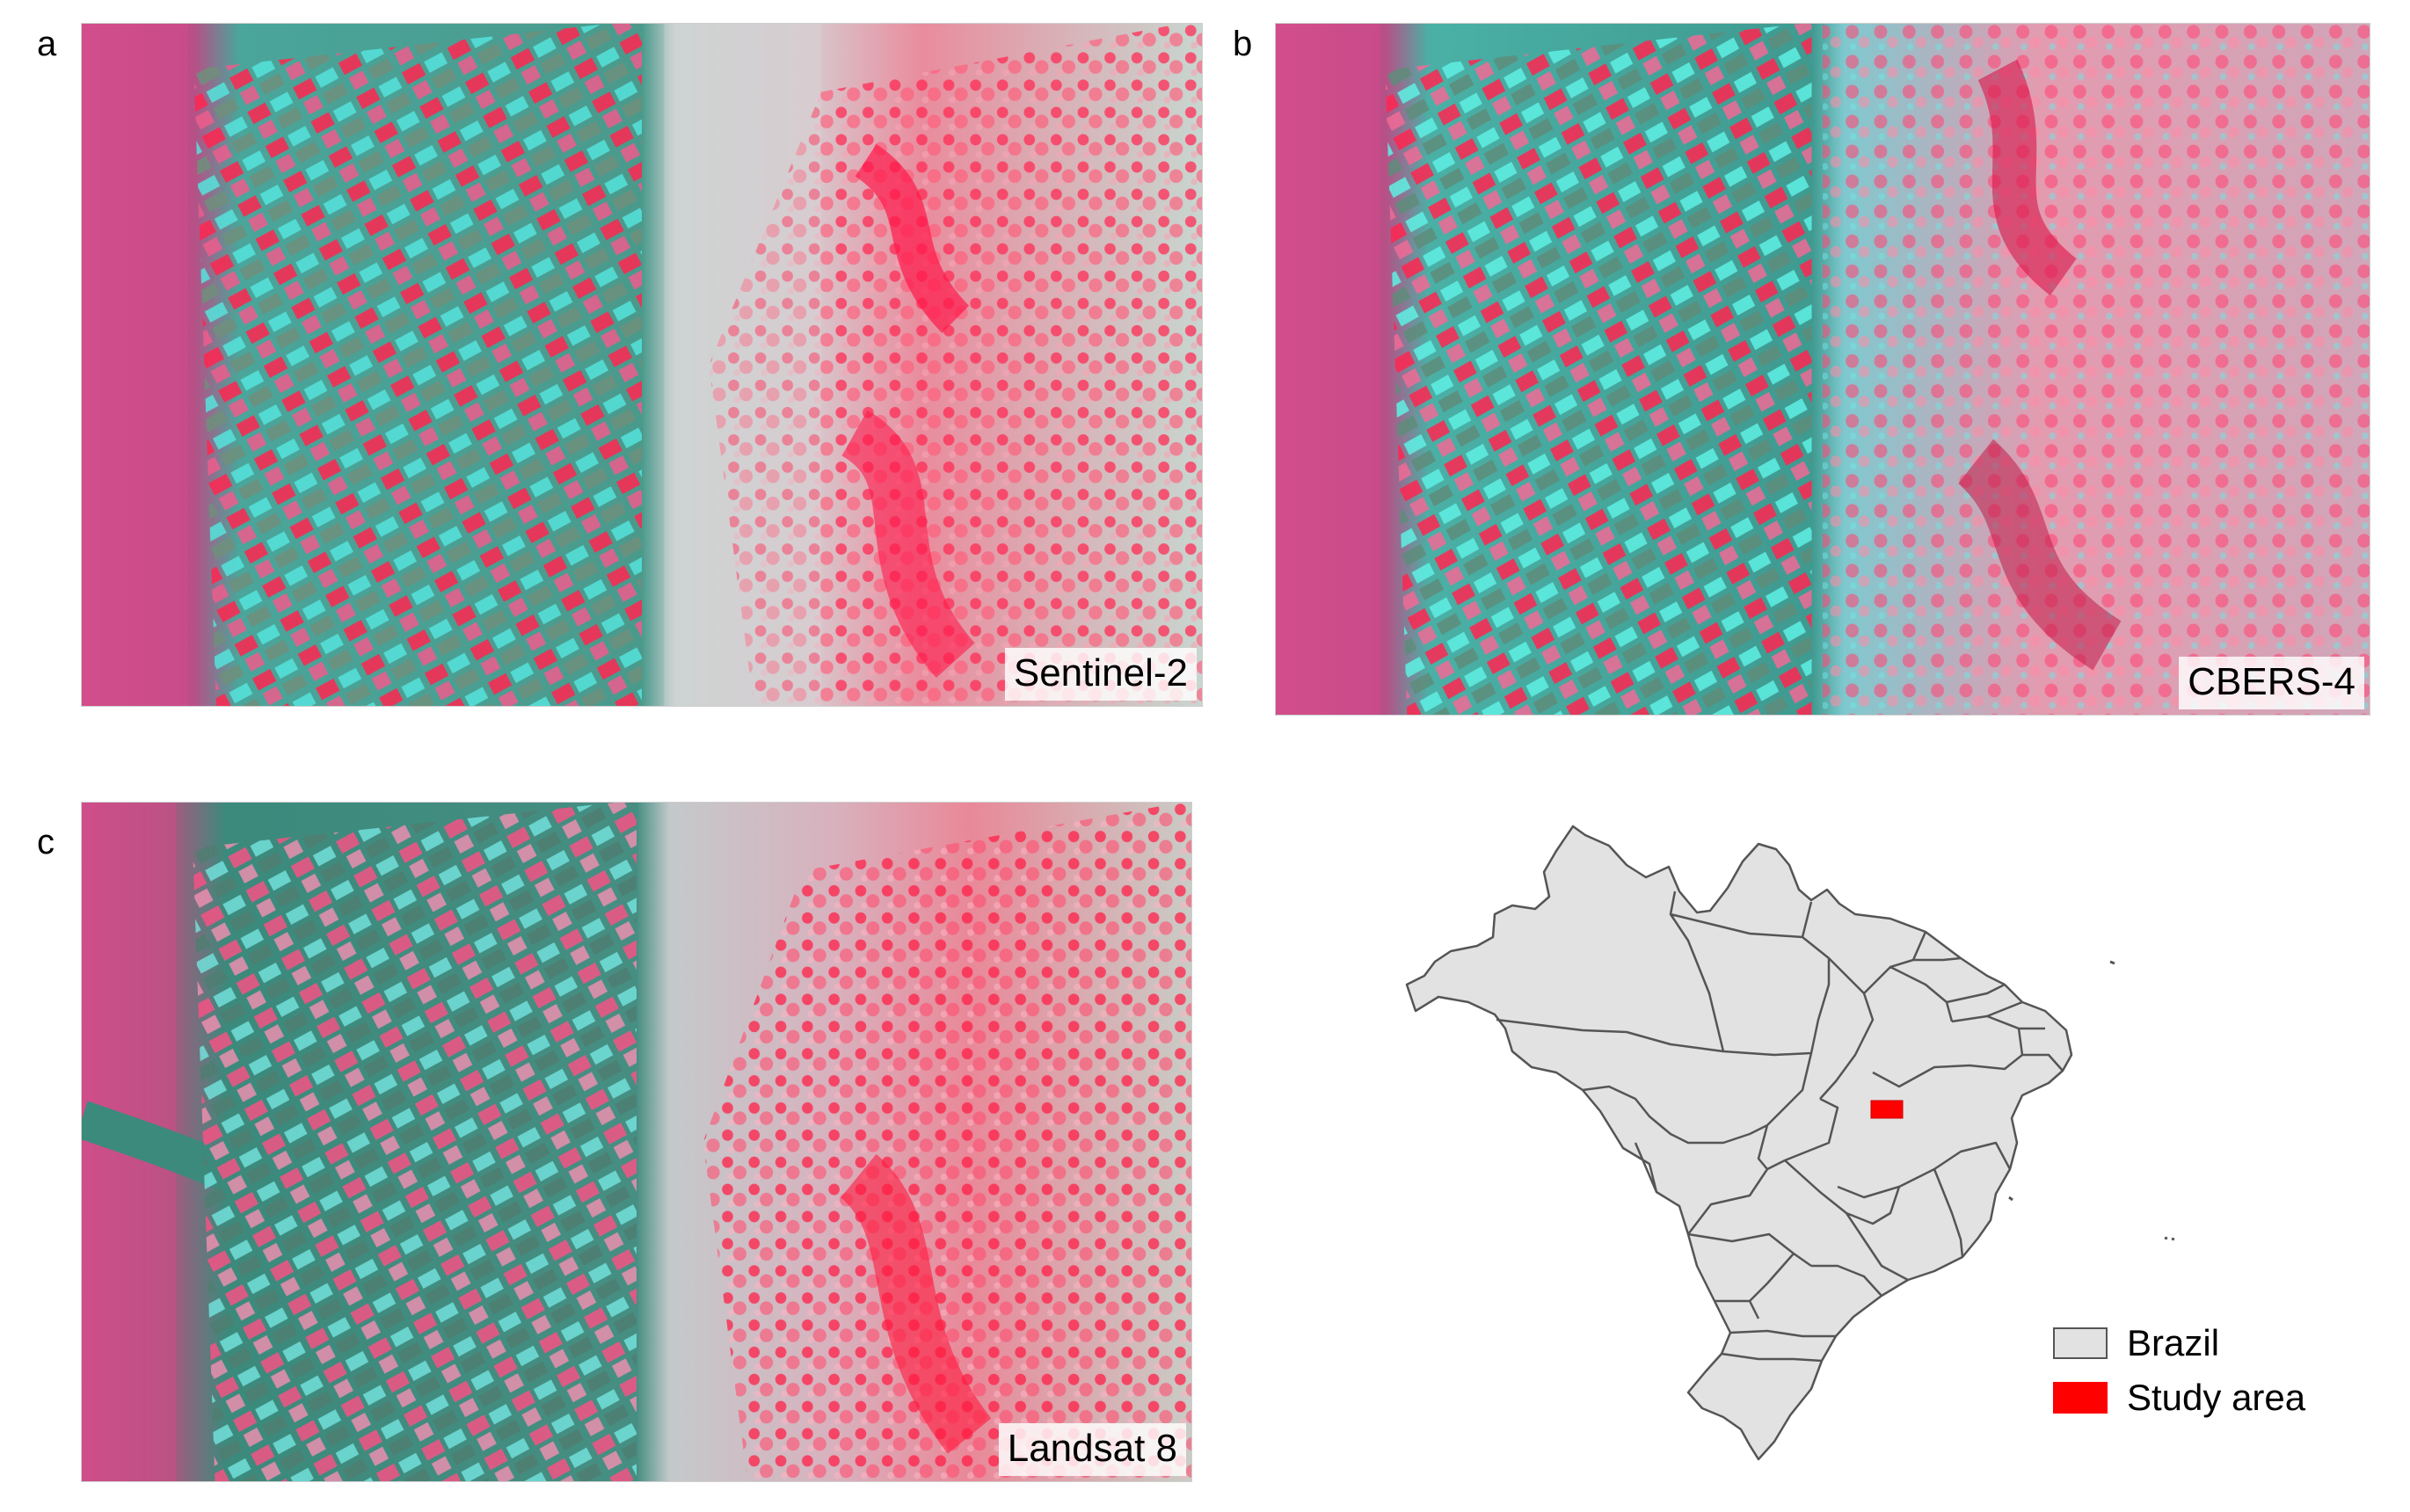  Describe the element at coordinates (1780, 1126) in the screenshot. I see `state-borders` at that location.